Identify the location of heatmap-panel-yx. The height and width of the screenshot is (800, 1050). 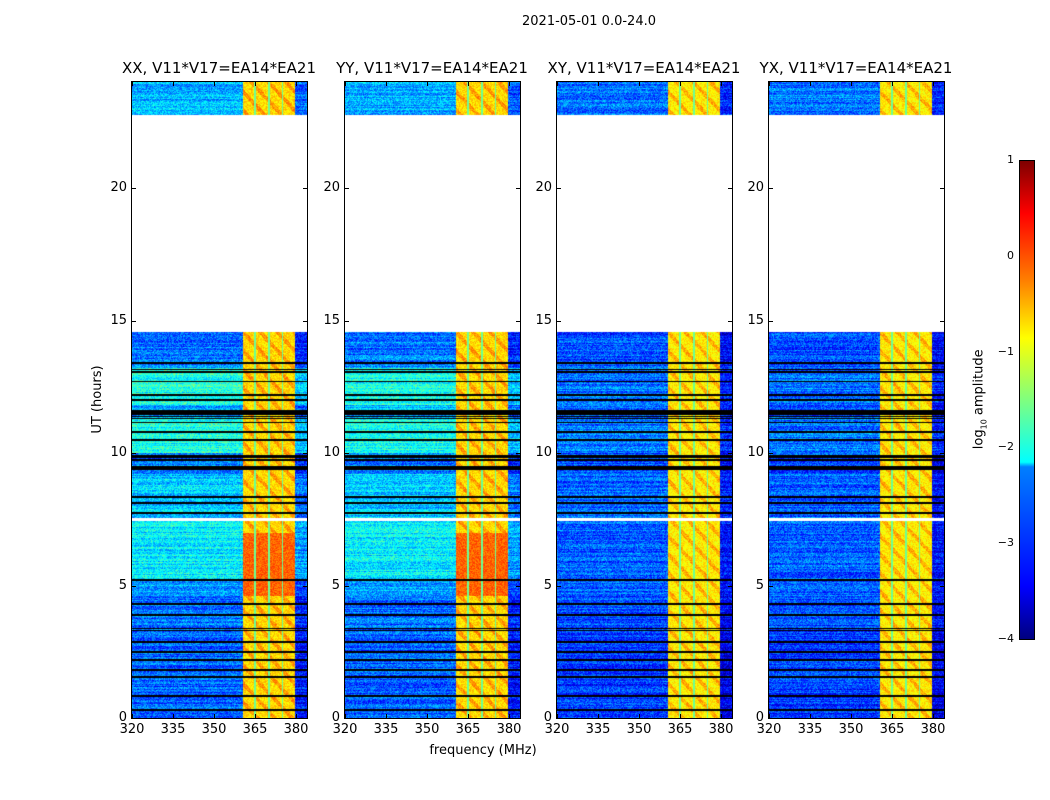
(856, 400).